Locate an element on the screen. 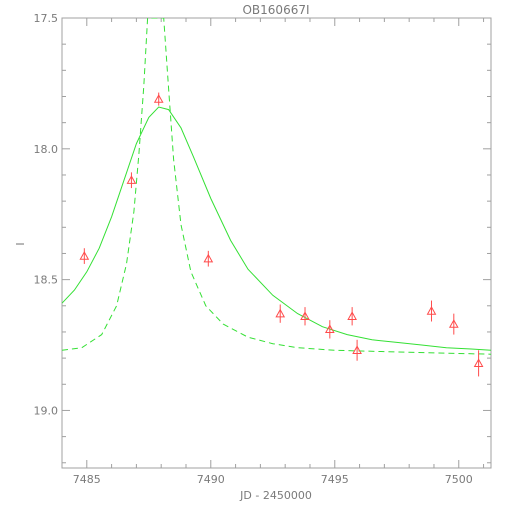 This screenshot has width=510, height=515. x-tick-label: 7495 is located at coordinates (335, 479).